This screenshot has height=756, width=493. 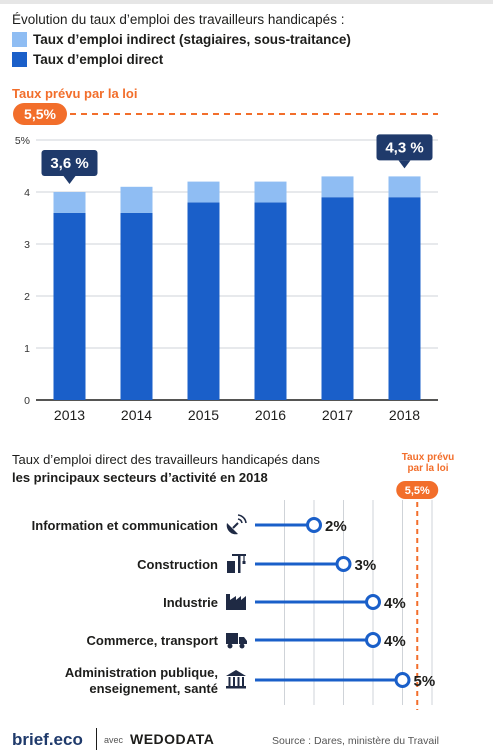 I want to click on sector-law-label-line2: par la loi, so click(x=428, y=468).